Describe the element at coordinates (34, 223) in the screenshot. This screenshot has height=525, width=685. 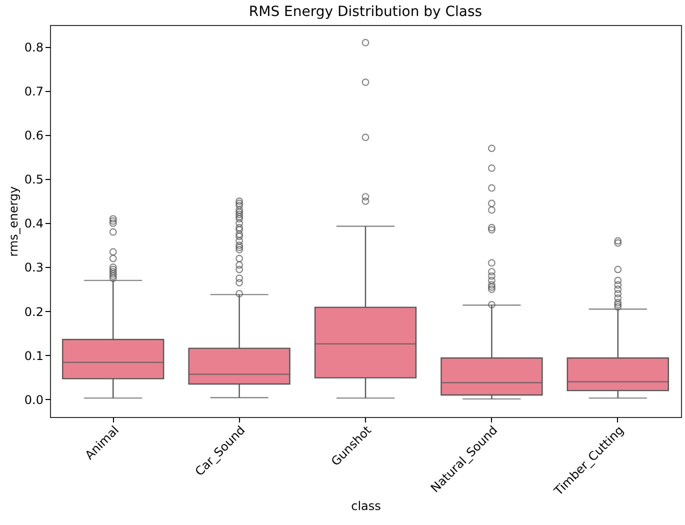
I see `y-tick-label: 0.4` at that location.